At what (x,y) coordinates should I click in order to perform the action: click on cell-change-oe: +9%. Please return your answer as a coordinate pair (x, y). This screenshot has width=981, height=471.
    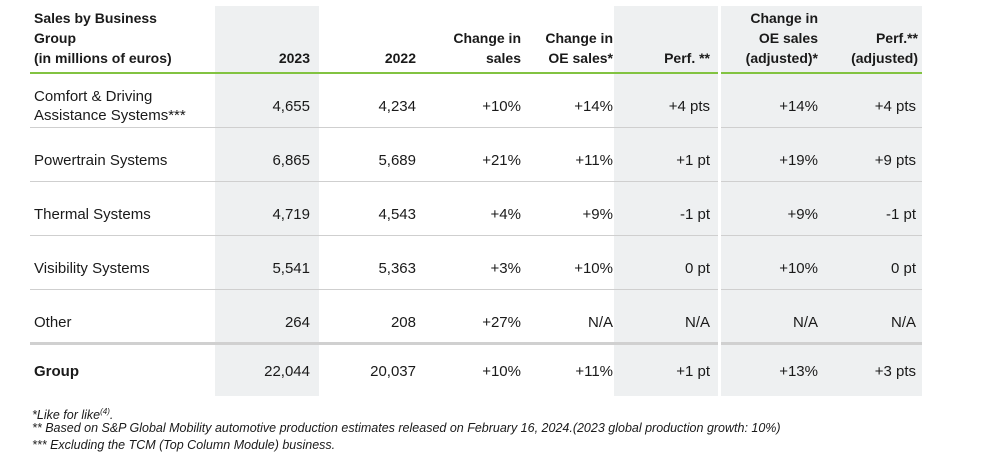
    Looking at the image, I should click on (597, 214).